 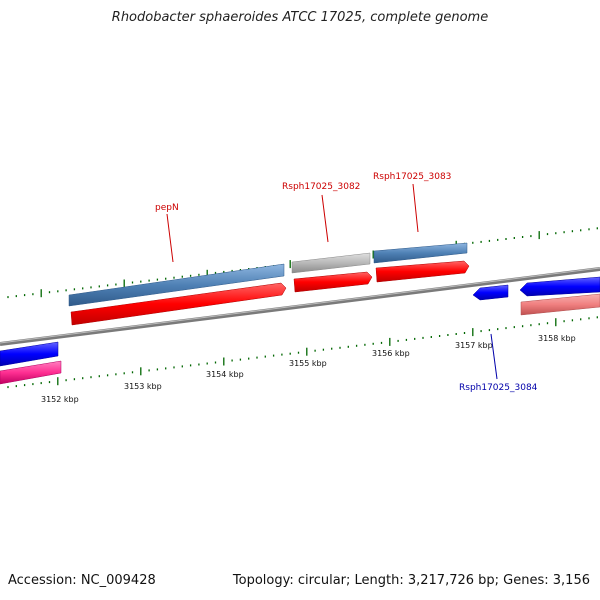 I want to click on gene-label-pepN: pepN, so click(x=167, y=208).